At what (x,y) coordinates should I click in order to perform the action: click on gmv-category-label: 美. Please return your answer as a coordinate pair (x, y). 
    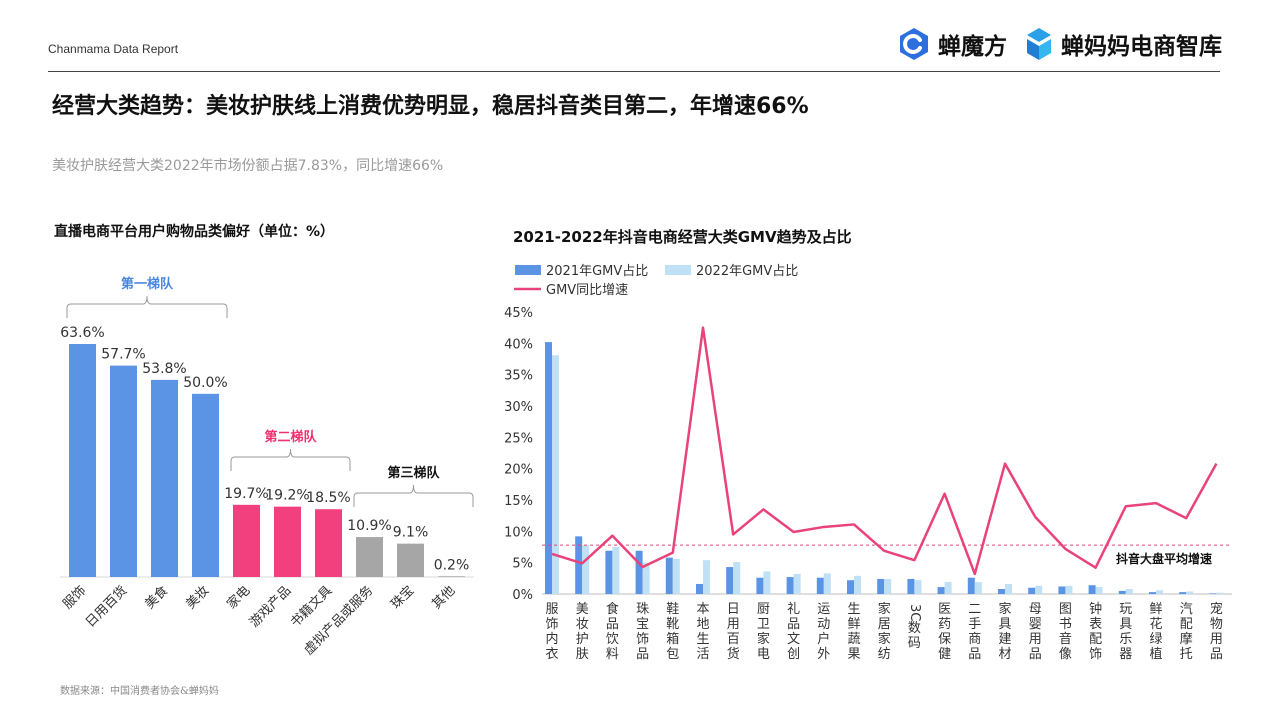
    Looking at the image, I should click on (582, 609).